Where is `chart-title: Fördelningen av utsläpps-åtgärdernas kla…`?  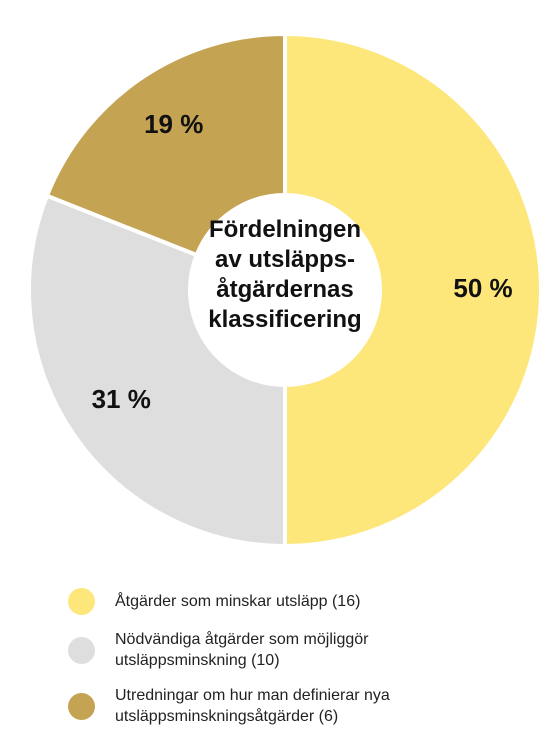
chart-title: Fördelningen av utsläpps-åtgärdernas kla… is located at coordinates (285, 274).